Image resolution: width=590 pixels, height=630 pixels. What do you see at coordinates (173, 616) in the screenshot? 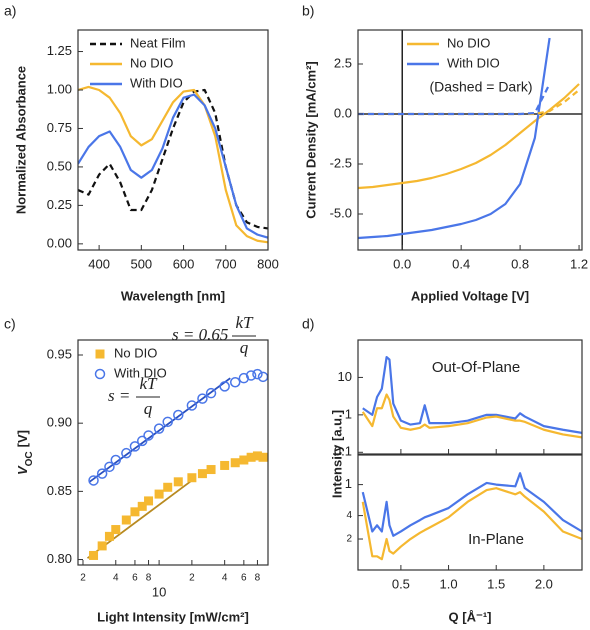
I see `x-axis-label: Light Intensity [mW/cm²]` at bounding box center [173, 616].